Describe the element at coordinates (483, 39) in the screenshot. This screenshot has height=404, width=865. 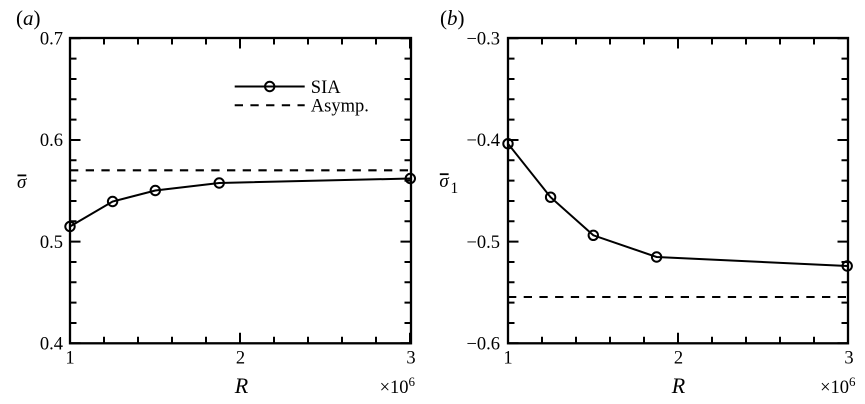
I see `svg-text: −0.3` at that location.